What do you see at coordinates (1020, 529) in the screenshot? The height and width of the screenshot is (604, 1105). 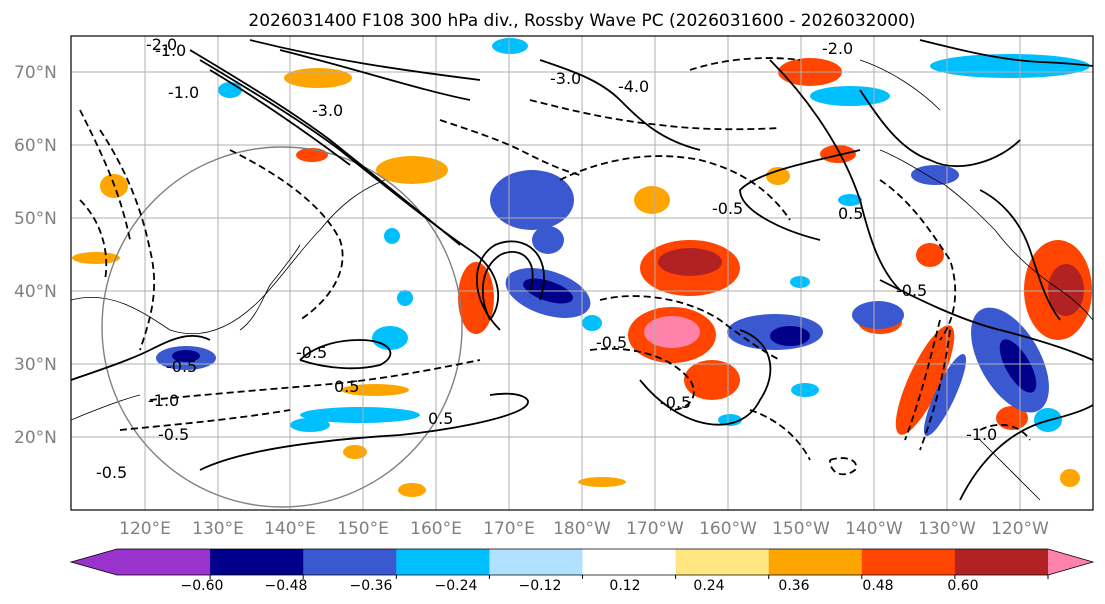 I see `lon-label: 120°W` at bounding box center [1020, 529].